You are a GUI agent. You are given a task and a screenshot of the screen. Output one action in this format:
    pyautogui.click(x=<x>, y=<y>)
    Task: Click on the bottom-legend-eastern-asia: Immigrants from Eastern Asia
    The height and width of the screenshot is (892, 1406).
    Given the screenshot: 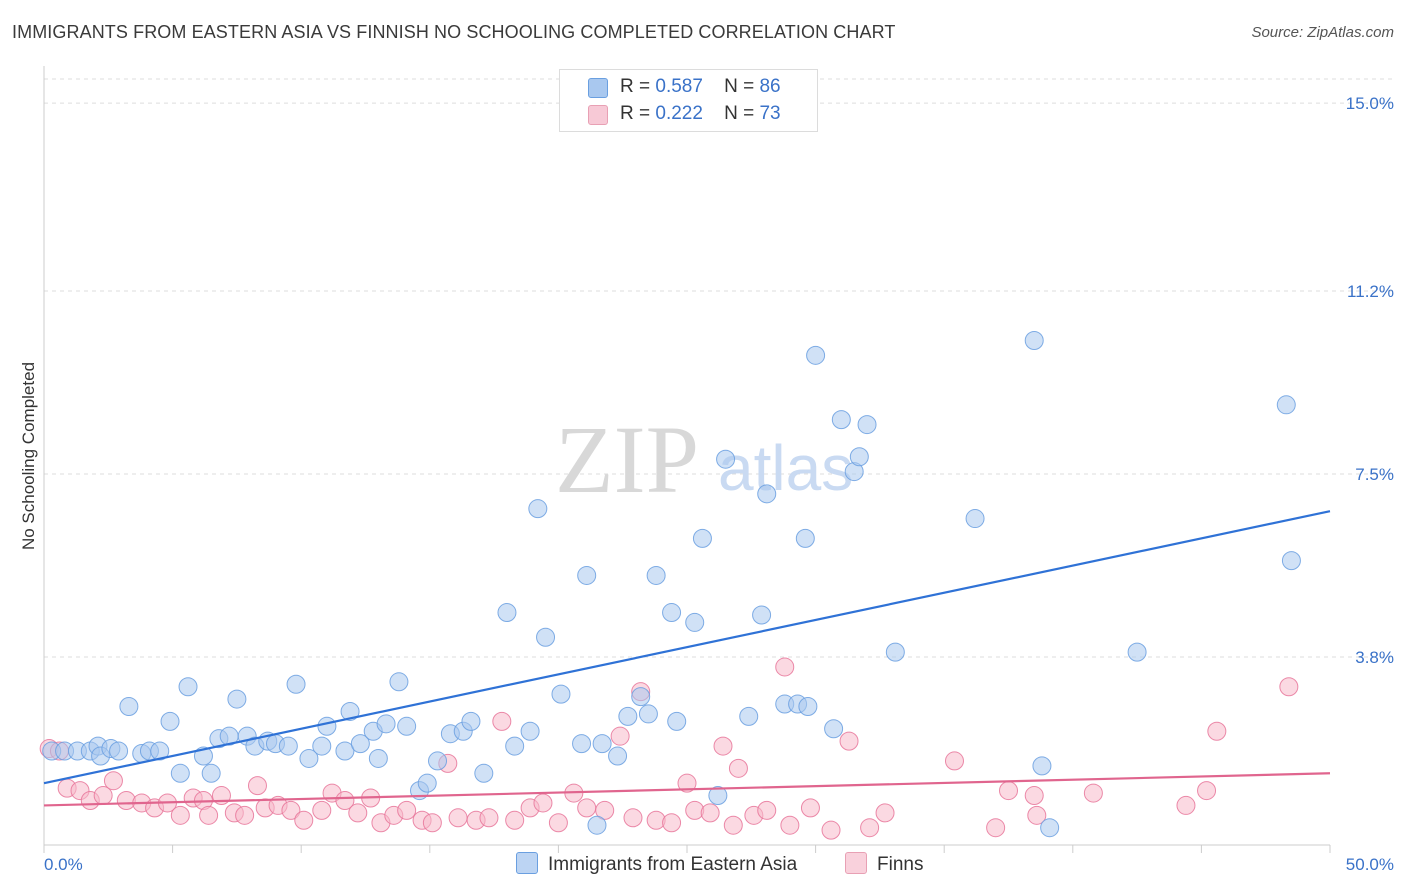 What is the action you would take?
    pyautogui.click(x=656, y=864)
    